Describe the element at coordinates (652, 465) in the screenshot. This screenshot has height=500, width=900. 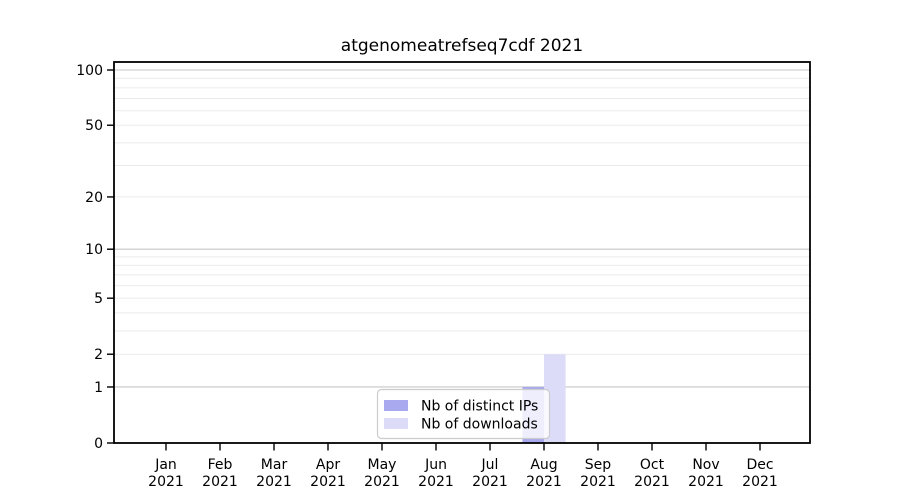
I see `x-tick-label-month: Oct` at that location.